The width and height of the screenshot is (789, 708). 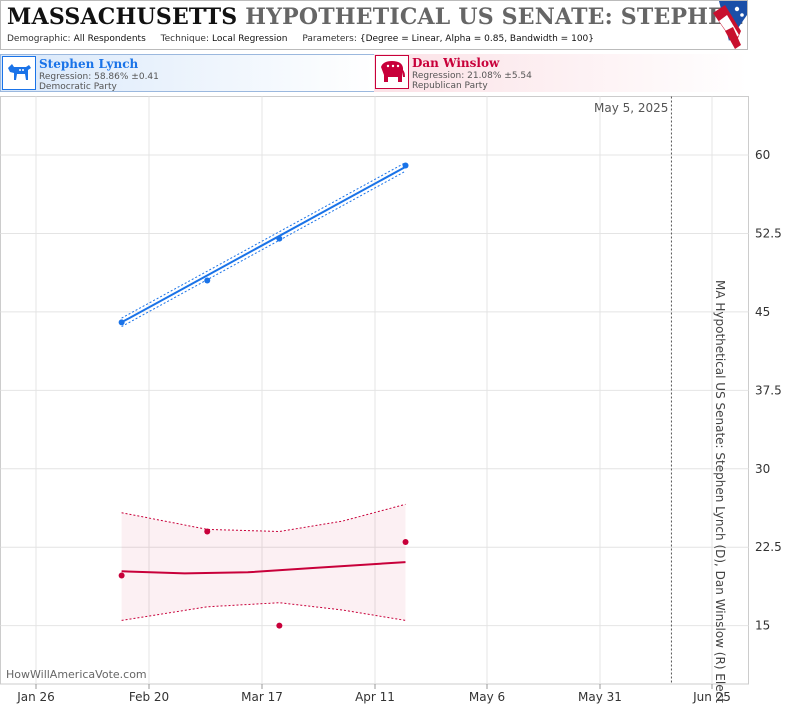 I want to click on winslow-confidence-band, so click(x=263, y=562).